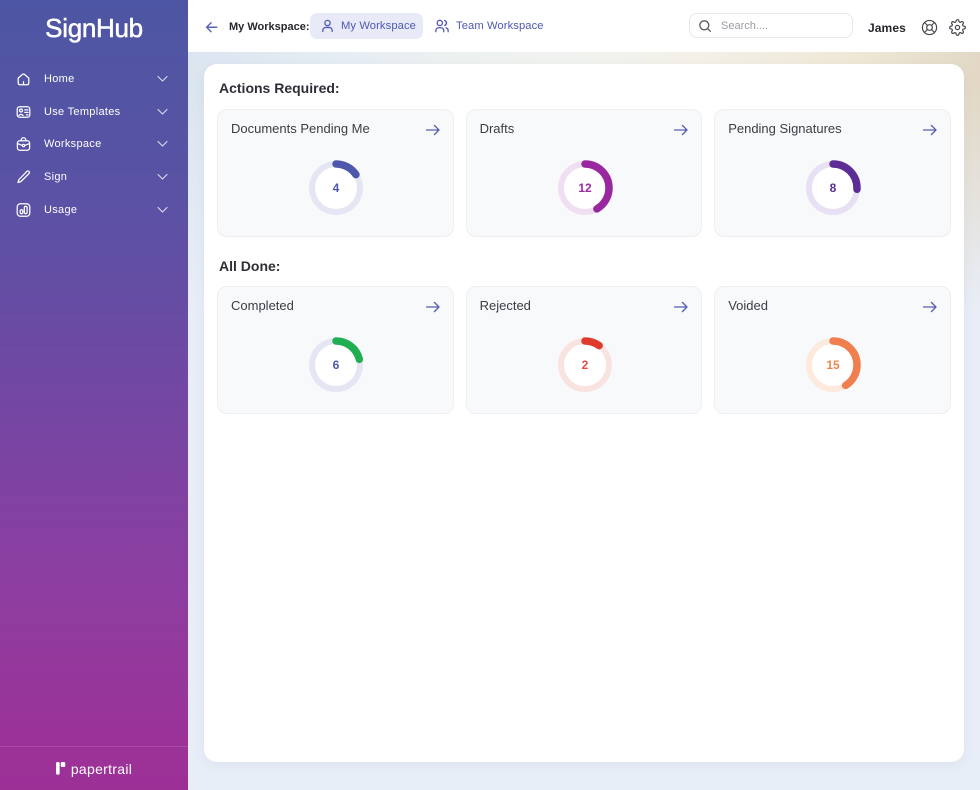 The height and width of the screenshot is (790, 980). Describe the element at coordinates (336, 365) in the screenshot. I see `svg-text: 6` at that location.